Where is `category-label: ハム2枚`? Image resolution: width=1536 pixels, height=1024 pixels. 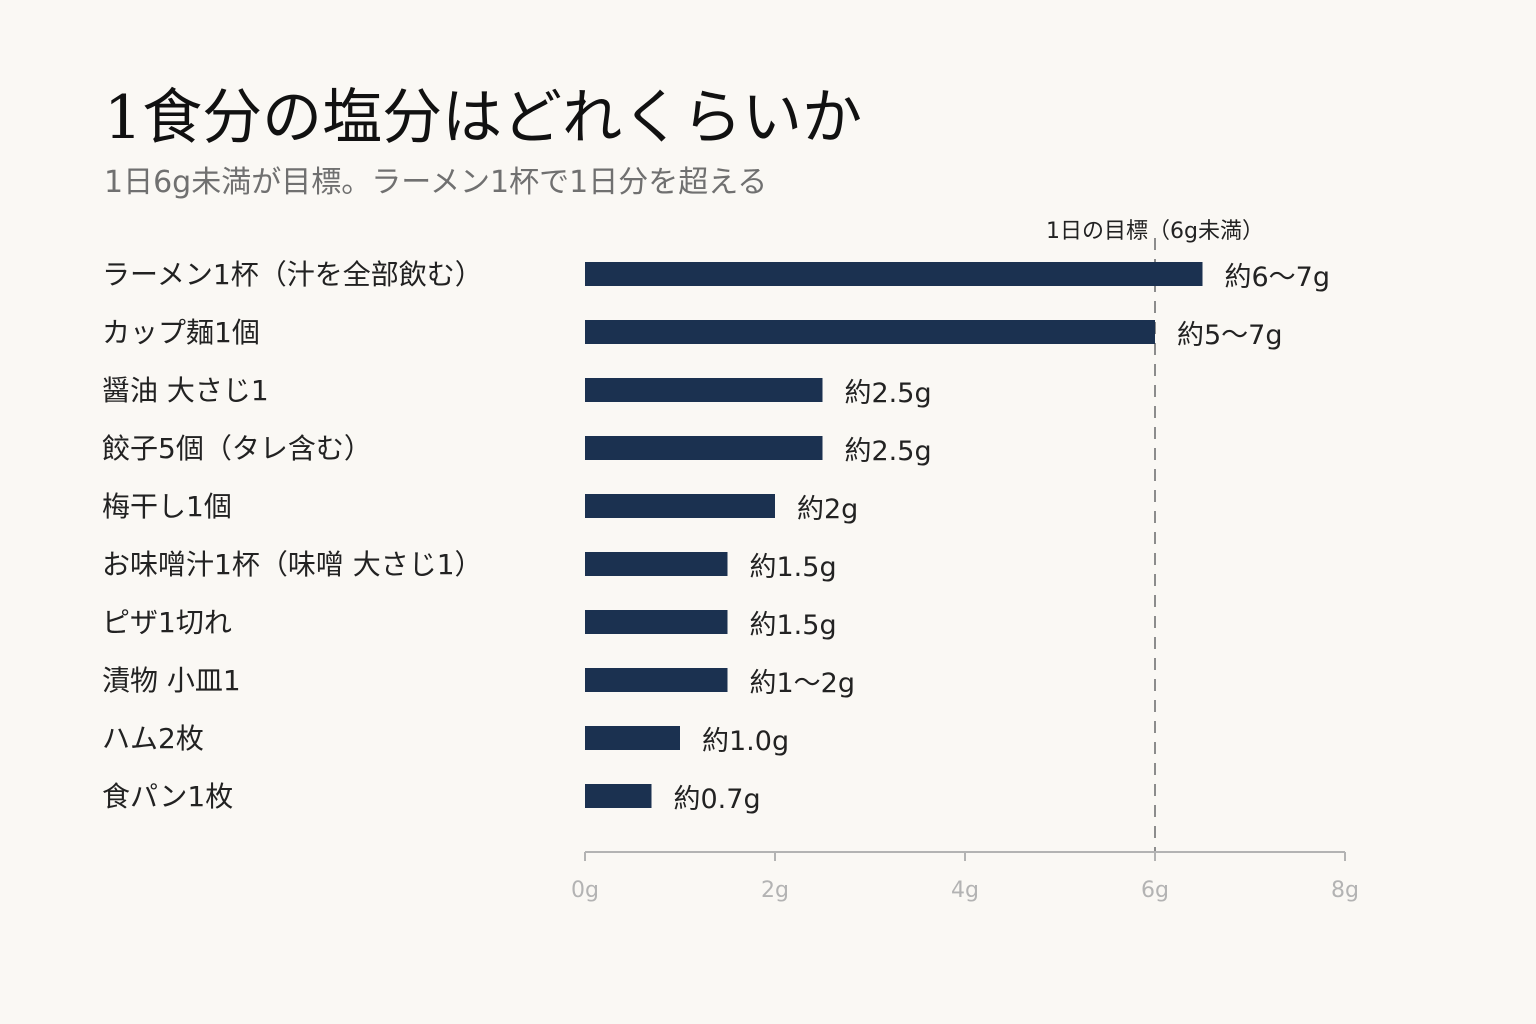 category-label: ハム2枚 is located at coordinates (153, 738).